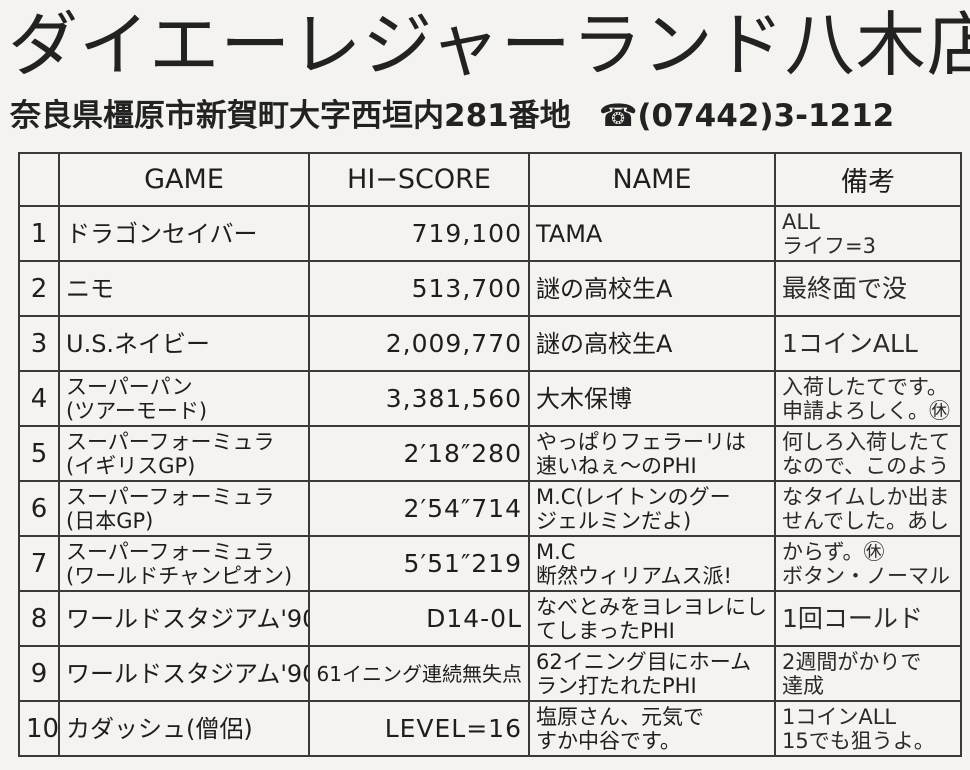 The image size is (970, 770). Describe the element at coordinates (641, 441) in the screenshot. I see `name-line: やっぱりフェラーリは` at that location.